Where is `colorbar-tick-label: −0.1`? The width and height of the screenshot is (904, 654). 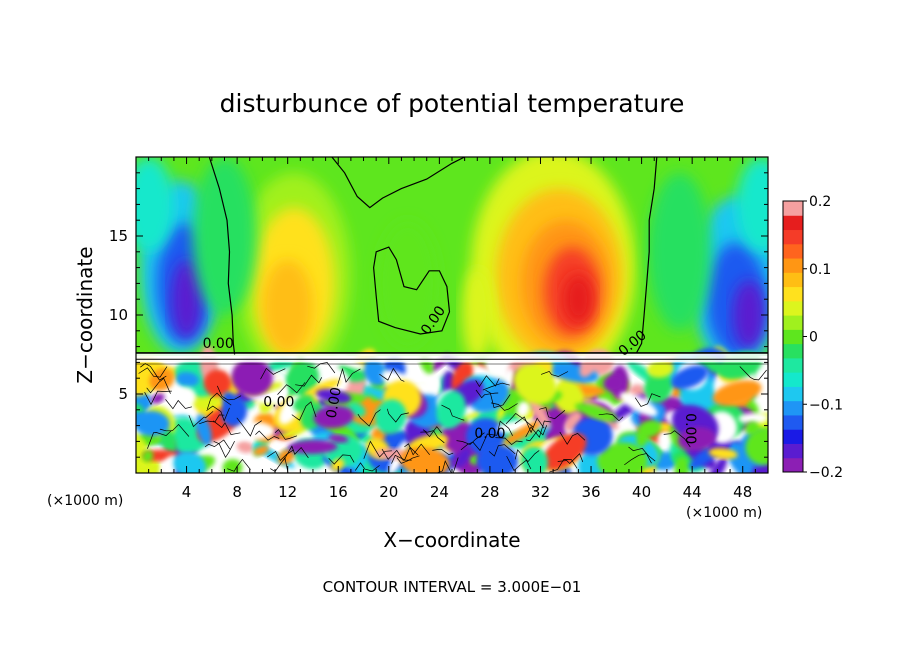
colorbar-tick-label: −0.1 is located at coordinates (826, 405).